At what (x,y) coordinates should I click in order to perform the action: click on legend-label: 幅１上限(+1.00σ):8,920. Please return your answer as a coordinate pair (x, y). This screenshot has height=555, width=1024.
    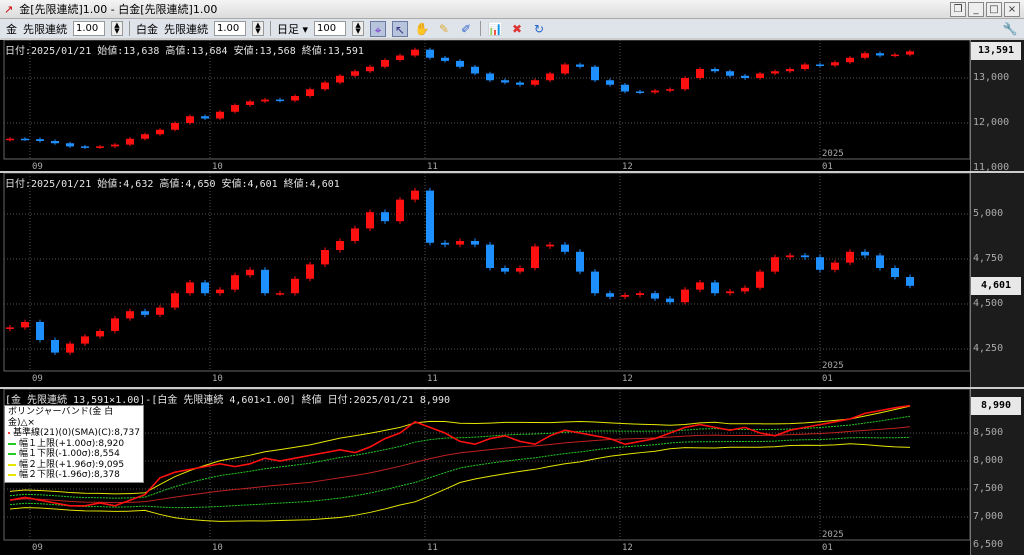
    Looking at the image, I should click on (72, 443).